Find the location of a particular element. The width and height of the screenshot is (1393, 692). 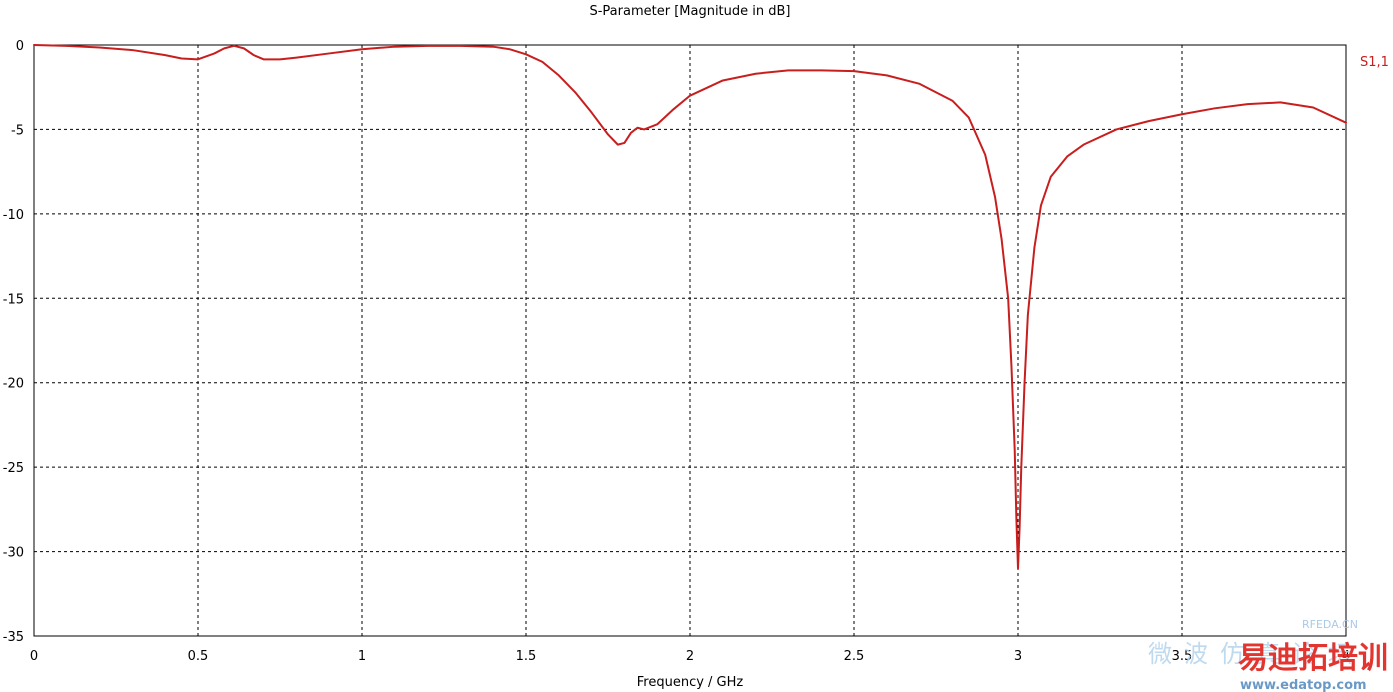

x-tick-label: 1.5 is located at coordinates (526, 656).